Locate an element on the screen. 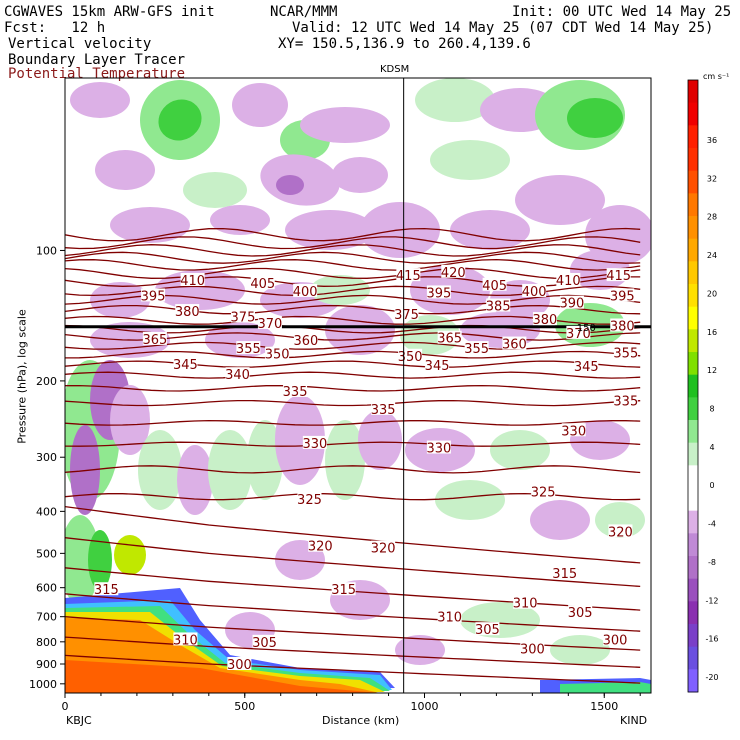  y-axis-title: Pressure (hPa), log scale is located at coordinates (22, 376).